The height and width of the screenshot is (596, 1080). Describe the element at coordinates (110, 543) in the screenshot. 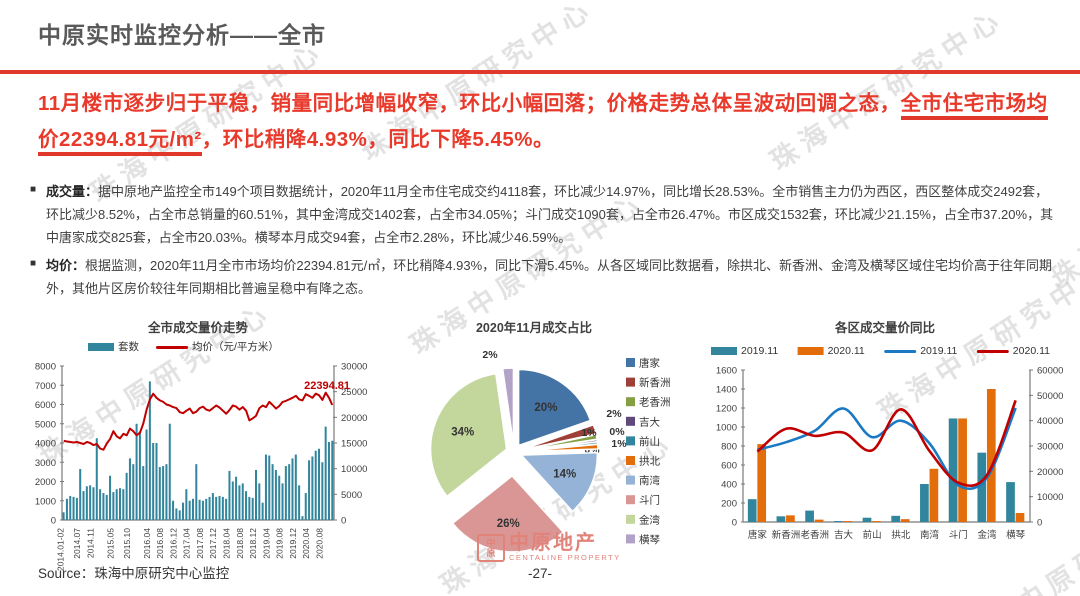

I see `svg-text: 2015.05` at that location.